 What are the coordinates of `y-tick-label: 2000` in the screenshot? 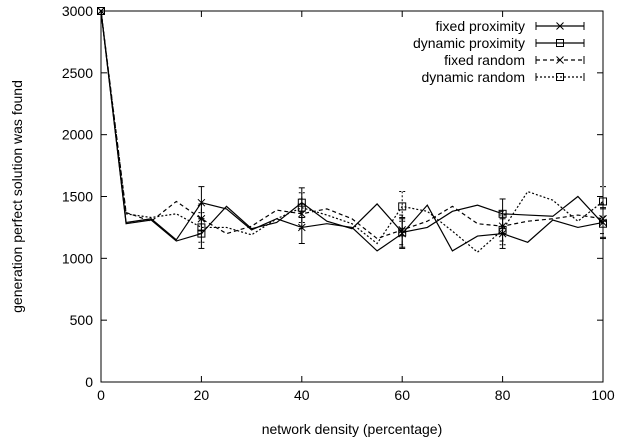 It's located at (77, 135).